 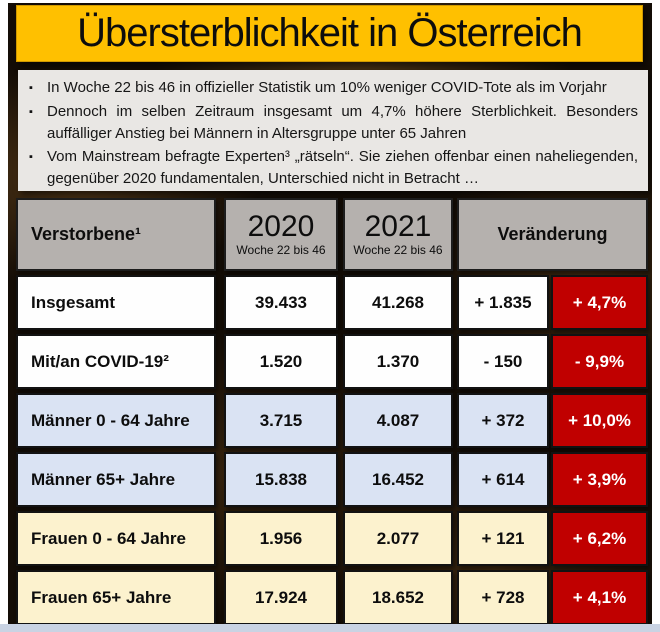 What do you see at coordinates (281, 226) in the screenshot?
I see `header-2020-year: 2020` at bounding box center [281, 226].